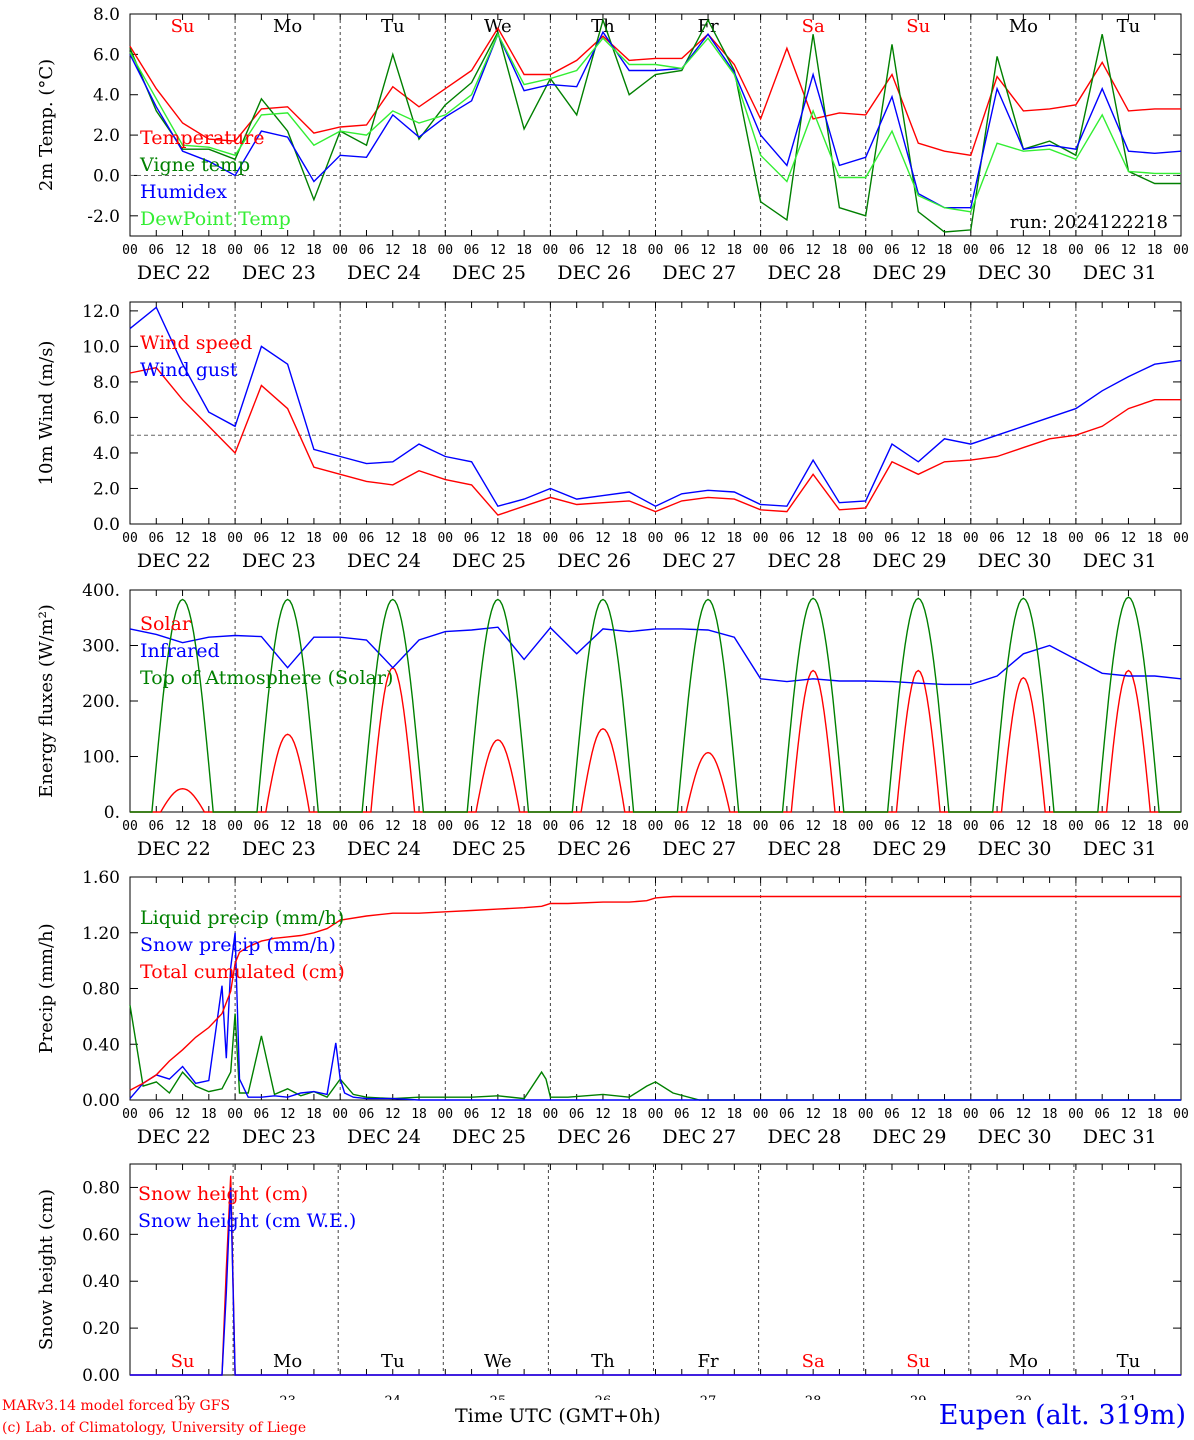  Describe the element at coordinates (101, 1101) in the screenshot. I see `y-tick-label: 0.00` at that location.